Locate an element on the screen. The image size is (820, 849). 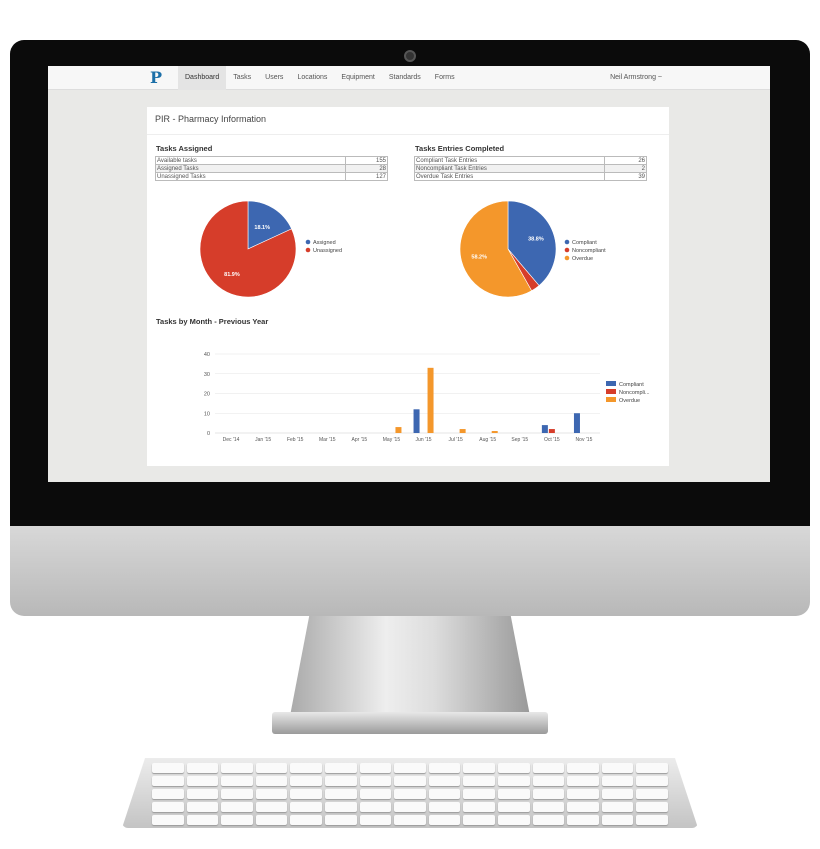
row-value: 39 is located at coordinates (625, 176).